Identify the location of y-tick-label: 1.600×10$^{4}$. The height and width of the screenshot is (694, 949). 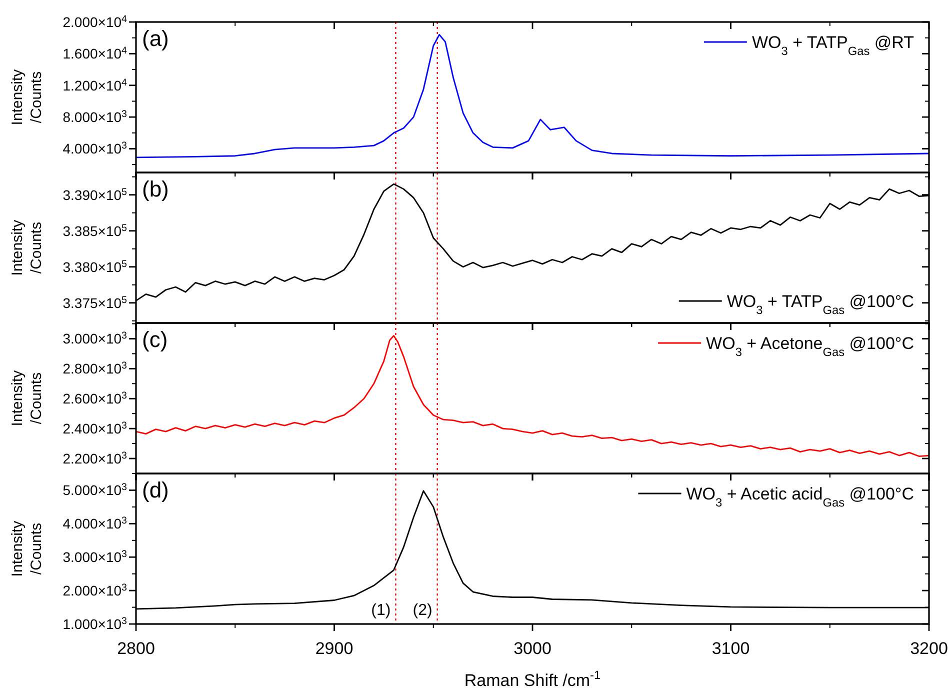
(95, 53).